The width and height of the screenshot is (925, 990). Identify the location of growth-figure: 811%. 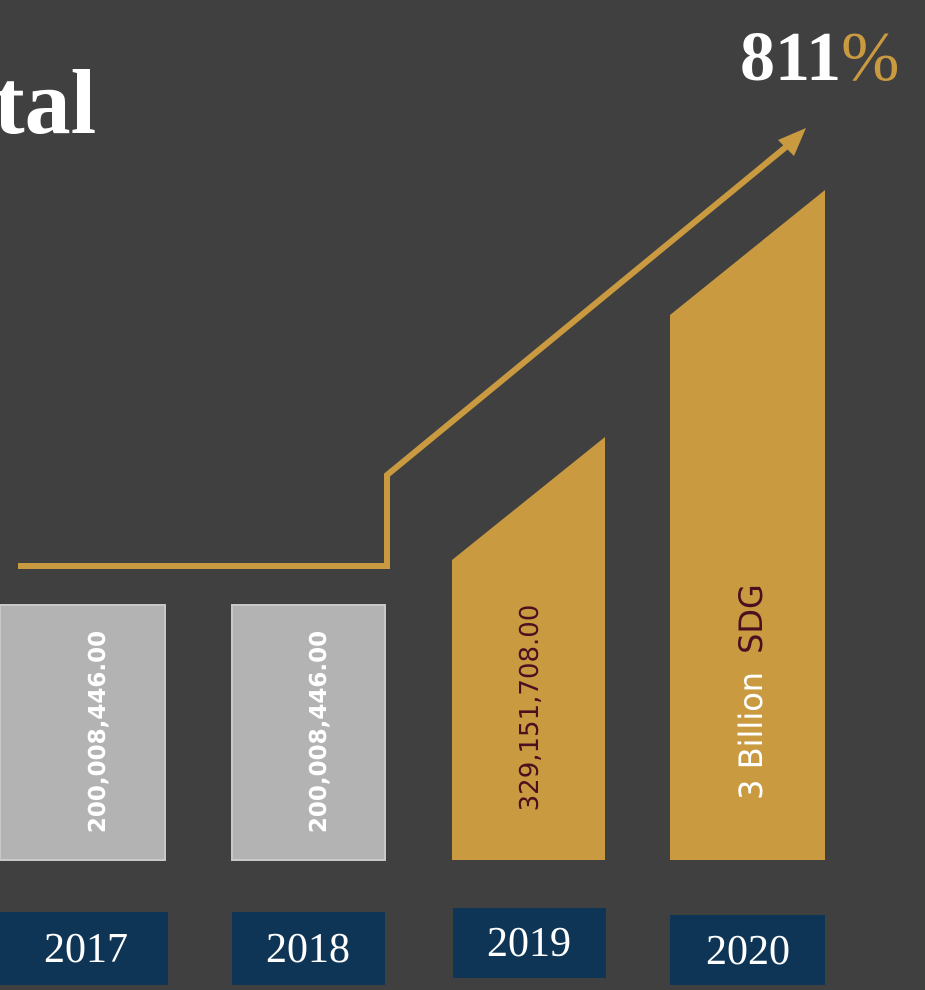
(819, 57).